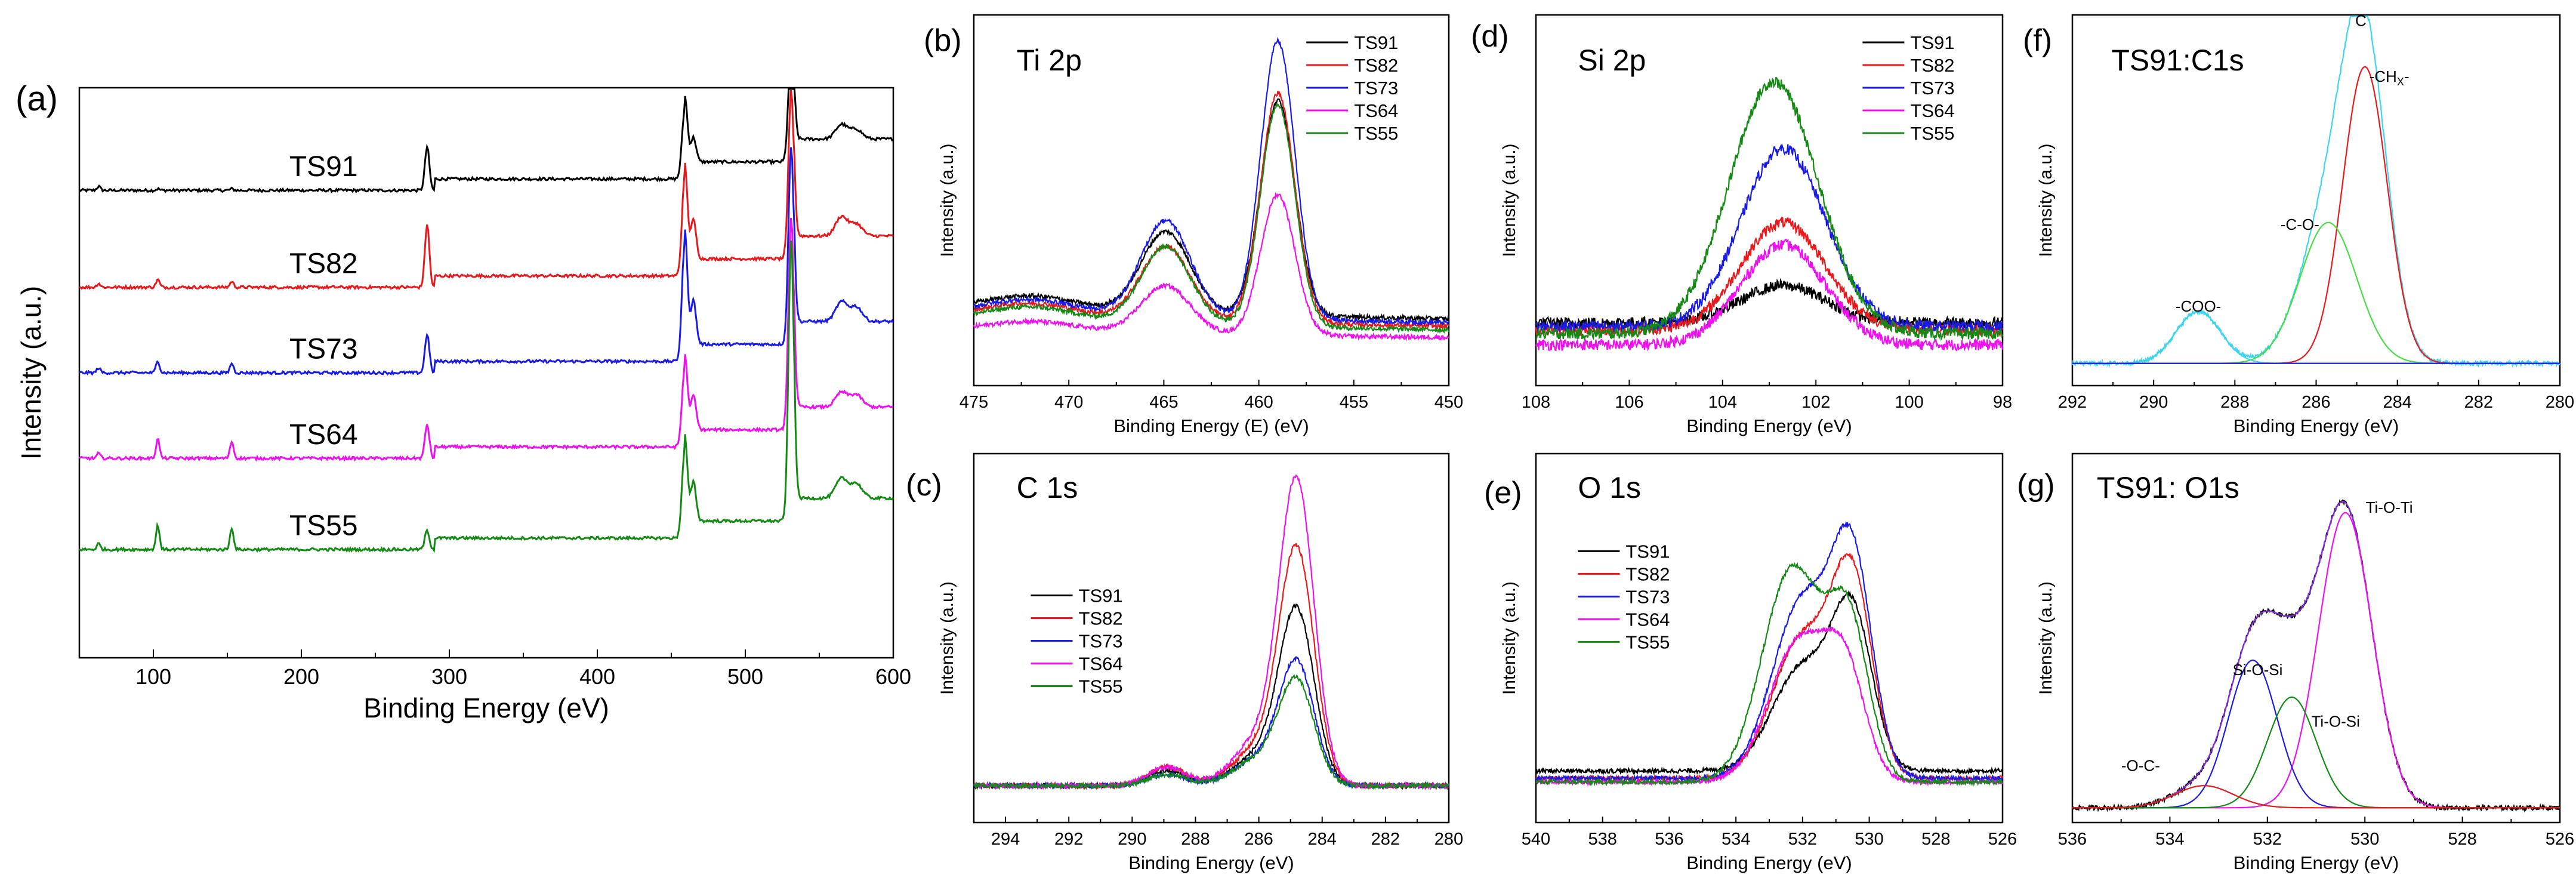  Describe the element at coordinates (2258, 670) in the screenshot. I see `peak-annotation: Si-O-Si` at that location.